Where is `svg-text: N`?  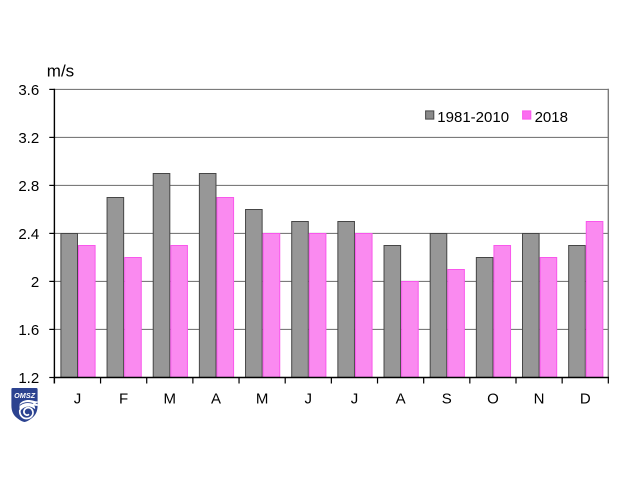 svg-text: N is located at coordinates (539, 398).